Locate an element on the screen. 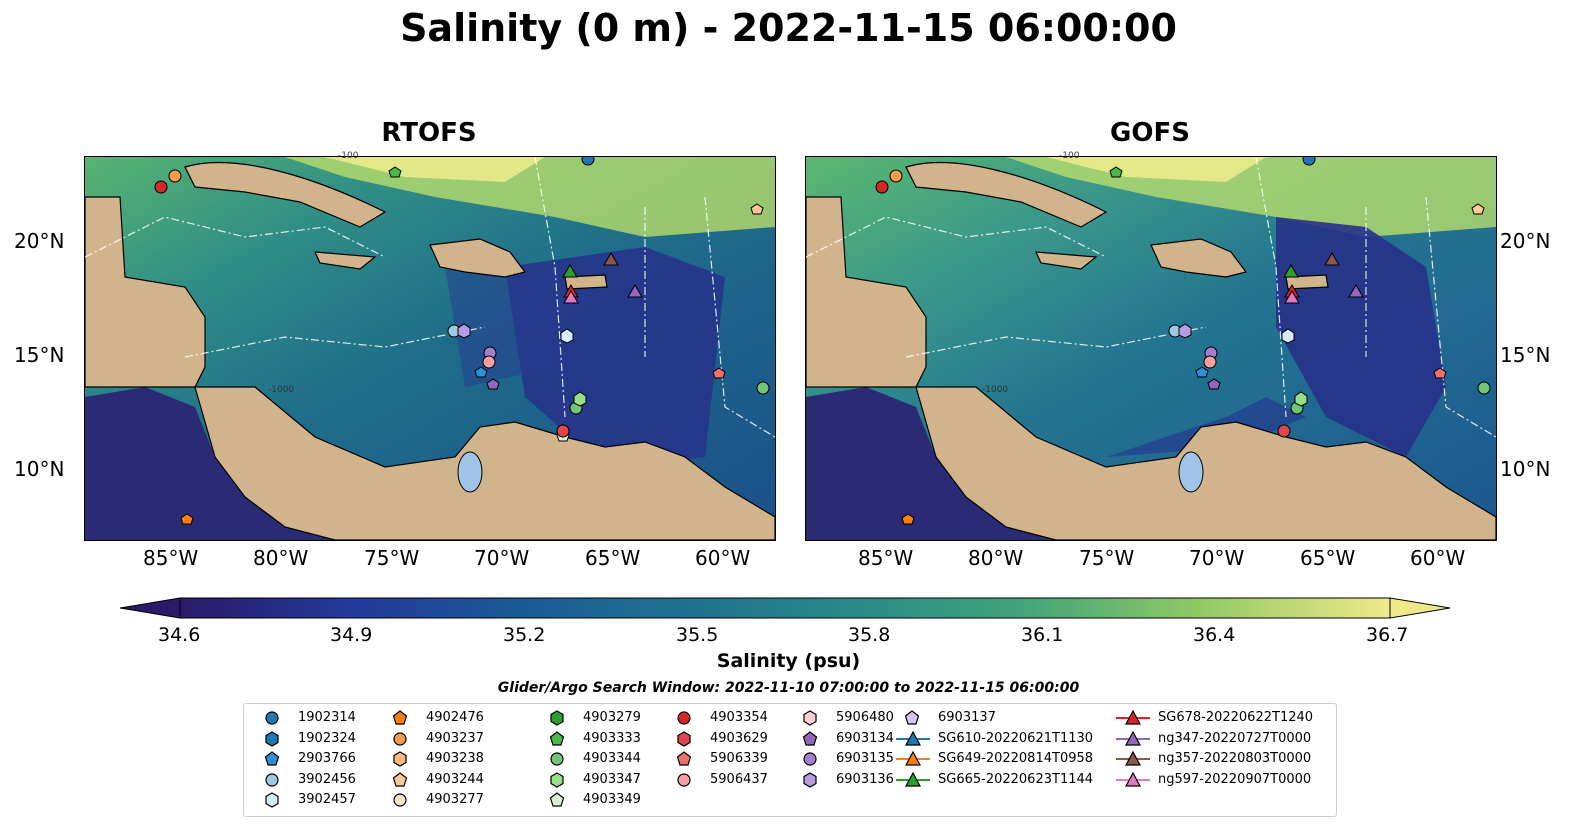  colorbar-label: Salinity (psu) is located at coordinates (788, 661).